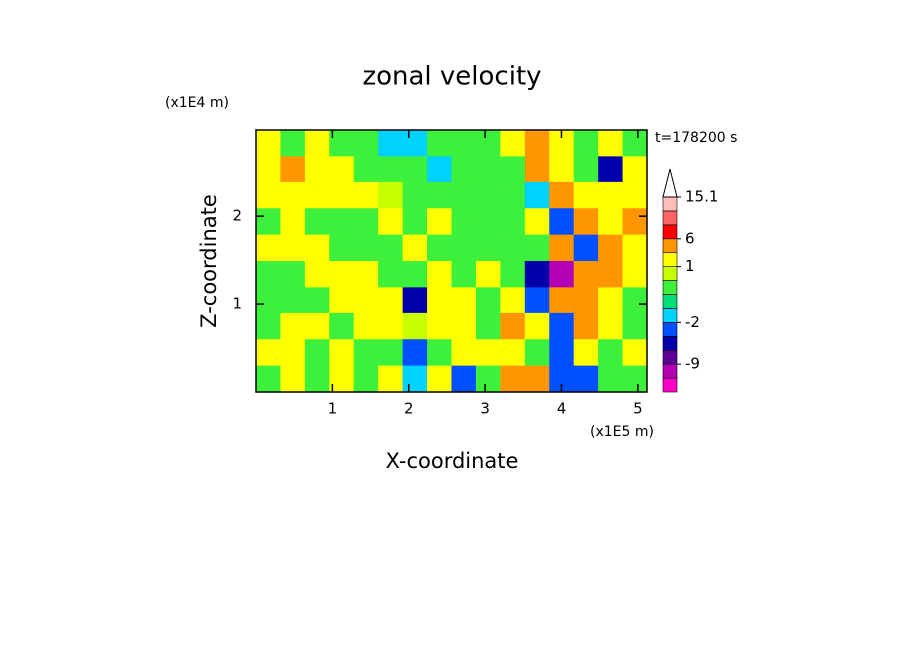  What do you see at coordinates (690, 238) in the screenshot?
I see `colorbar-tick-label: 6` at bounding box center [690, 238].